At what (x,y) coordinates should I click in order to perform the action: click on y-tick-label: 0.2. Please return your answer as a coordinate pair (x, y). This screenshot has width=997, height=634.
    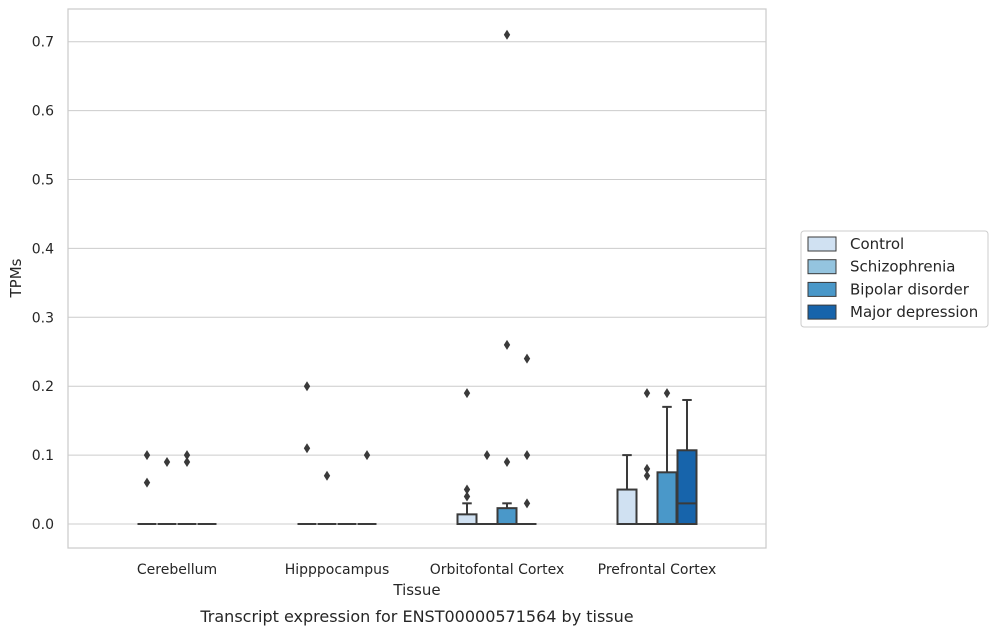
    Looking at the image, I should click on (43, 387).